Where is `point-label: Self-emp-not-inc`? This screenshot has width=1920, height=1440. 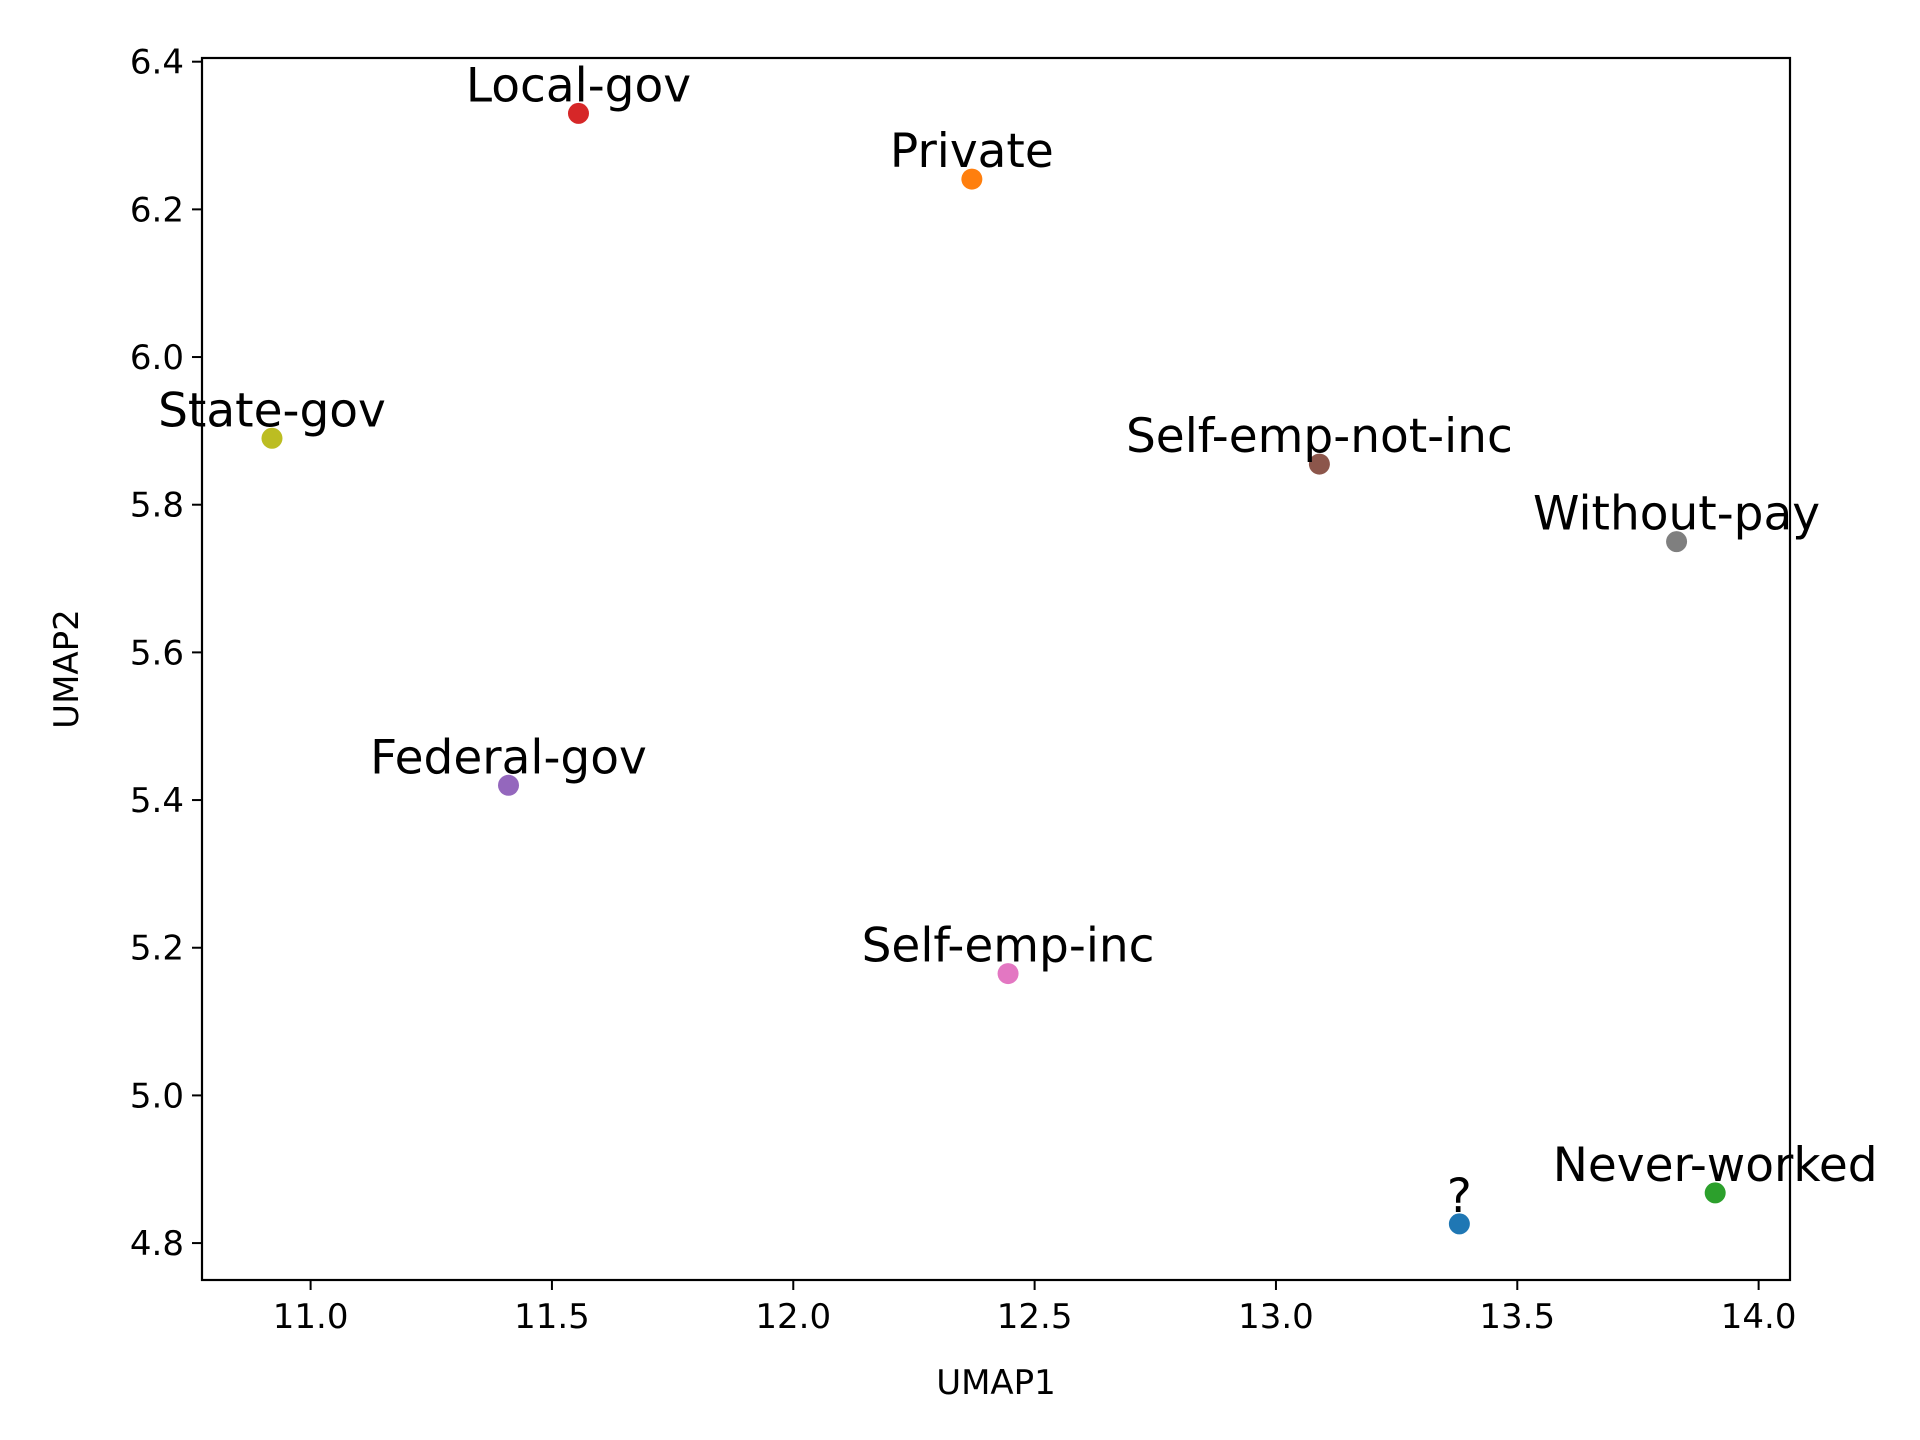
point-label: Self-emp-not-inc is located at coordinates (1319, 436).